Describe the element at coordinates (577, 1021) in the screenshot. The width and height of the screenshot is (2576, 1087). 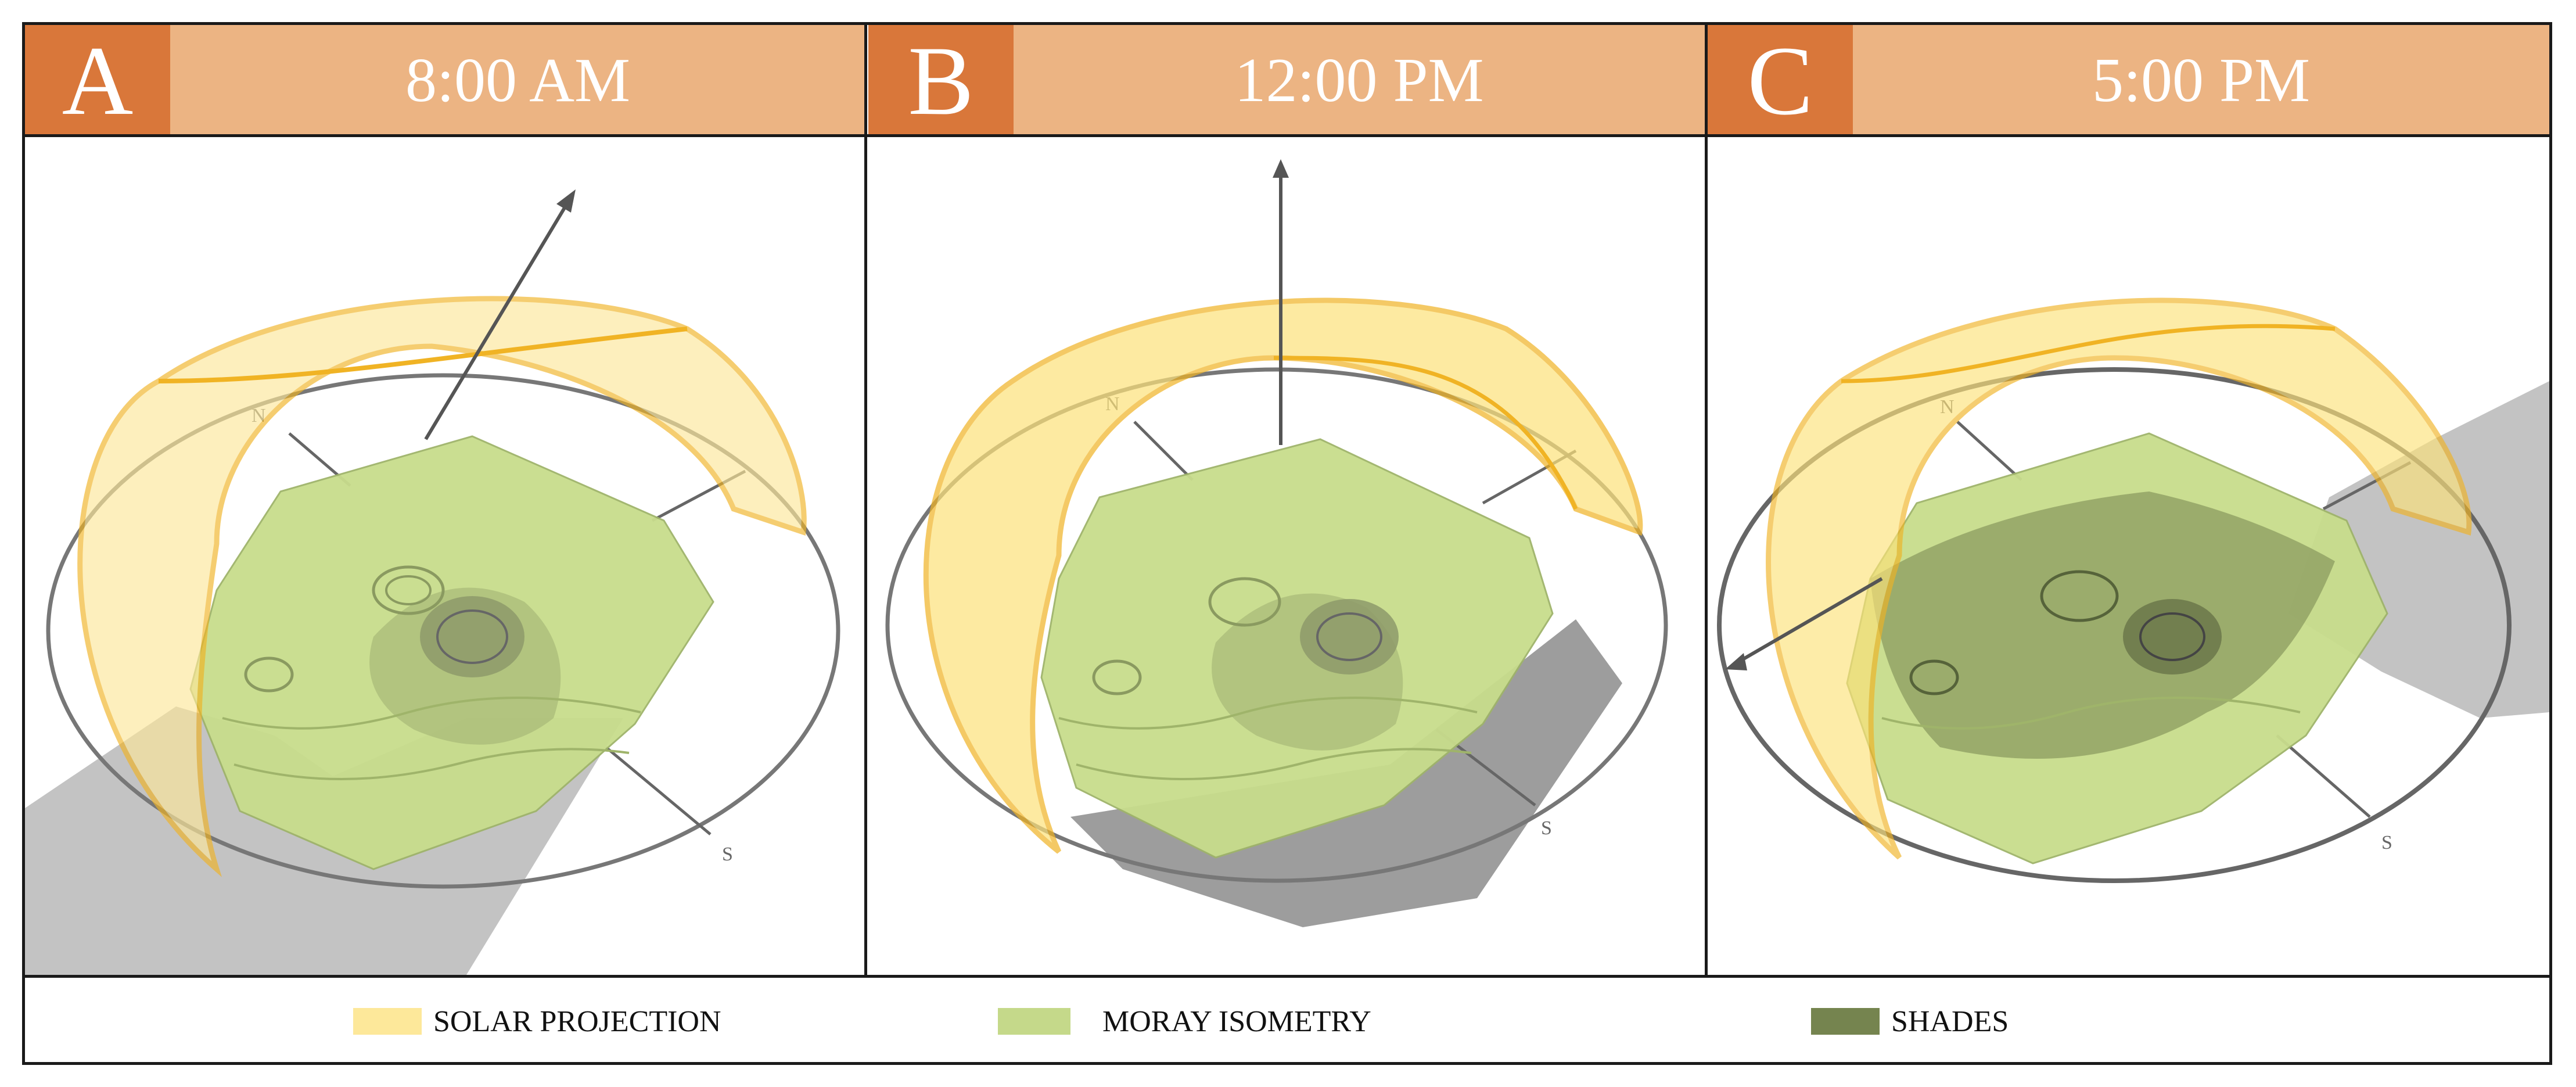
I see `legend-label: SOLAR PROJECTION` at that location.